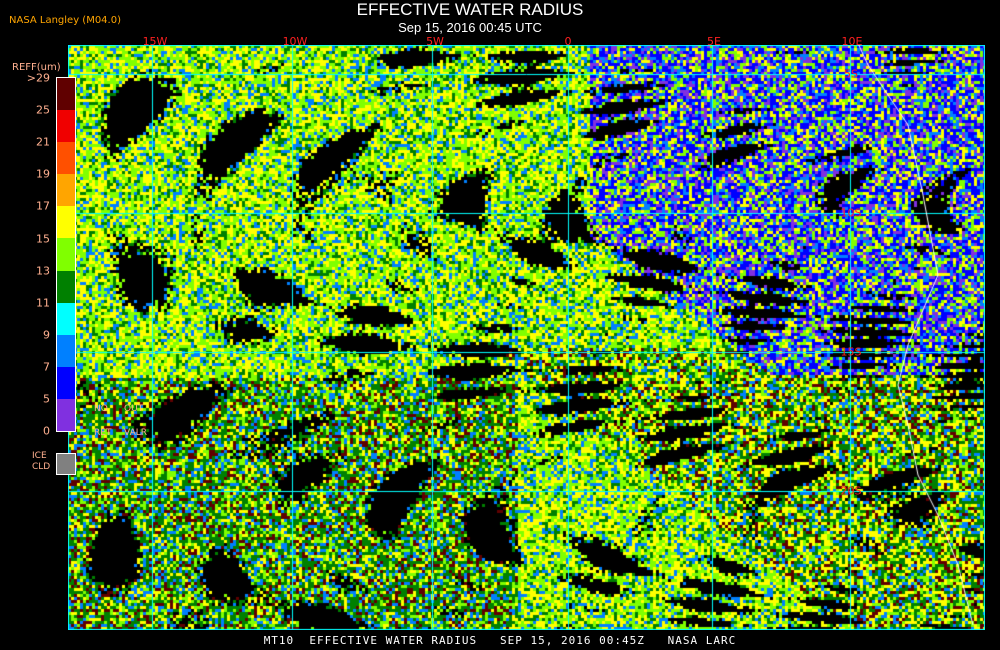 Image resolution: width=1000 pixels, height=650 pixels. What do you see at coordinates (66, 464) in the screenshot?
I see `ice-cloud-swatch` at bounding box center [66, 464].